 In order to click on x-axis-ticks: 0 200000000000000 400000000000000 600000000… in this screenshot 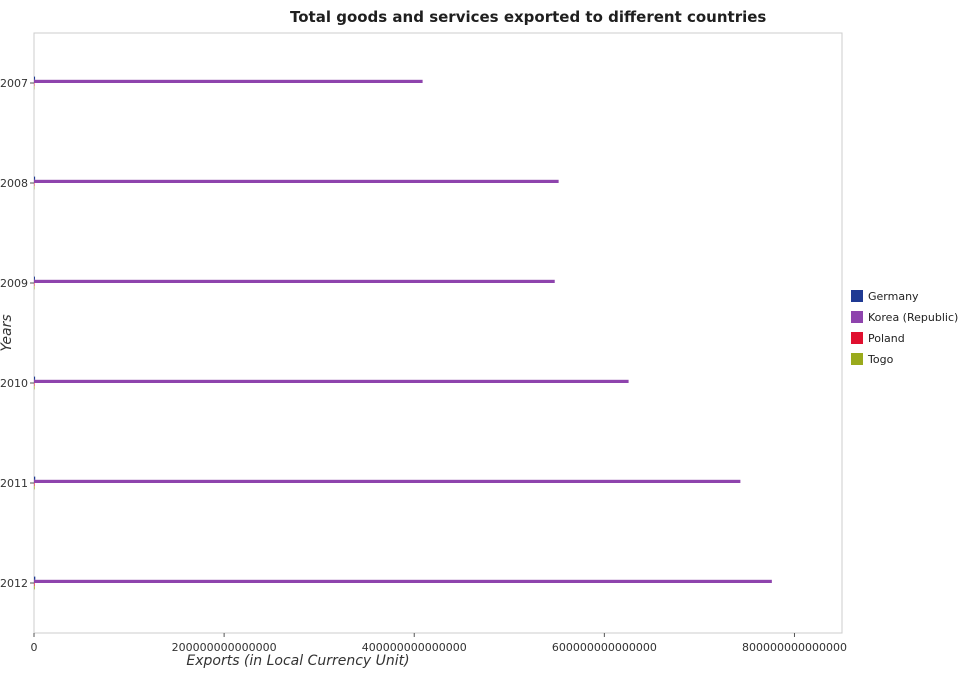, I will do `click(439, 643)`.